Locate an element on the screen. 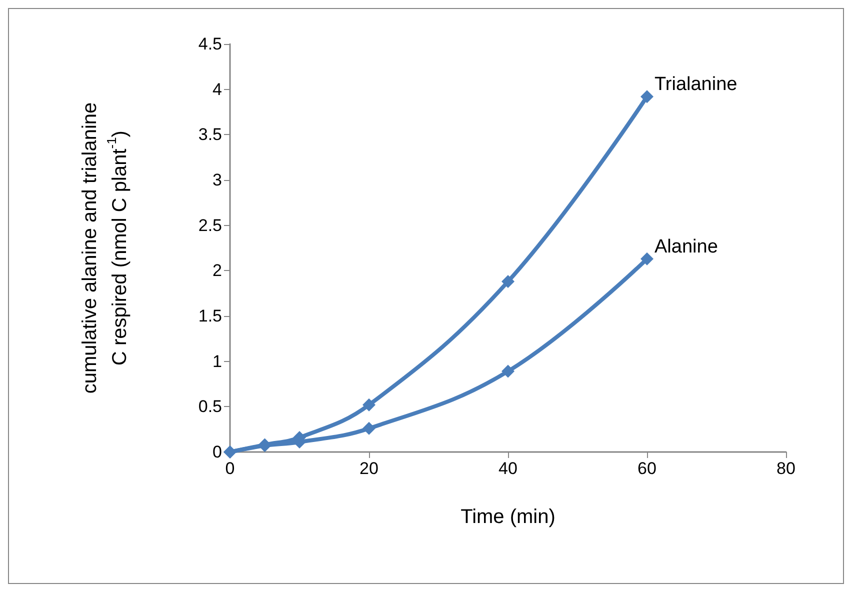 The image size is (852, 592). x-tick-label: 80 is located at coordinates (786, 468).